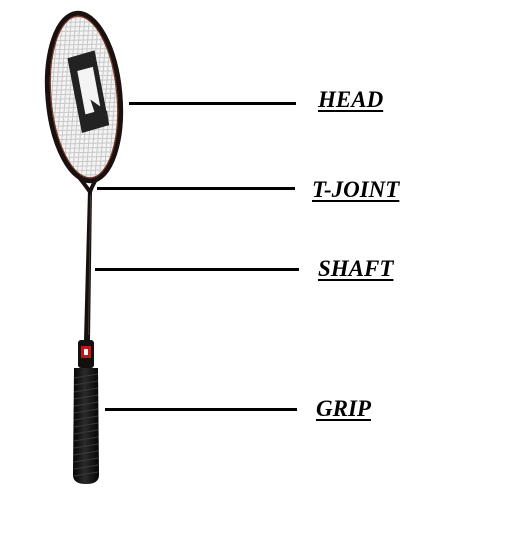 The height and width of the screenshot is (560, 522). Describe the element at coordinates (351, 99) in the screenshot. I see `head-label: HEAD` at that location.